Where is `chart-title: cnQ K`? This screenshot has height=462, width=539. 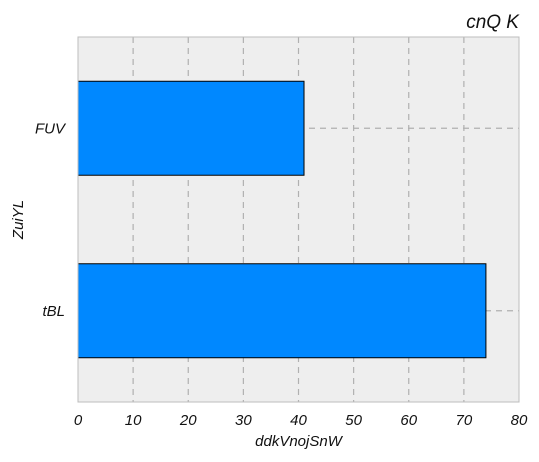
chart-title: cnQ K is located at coordinates (493, 22).